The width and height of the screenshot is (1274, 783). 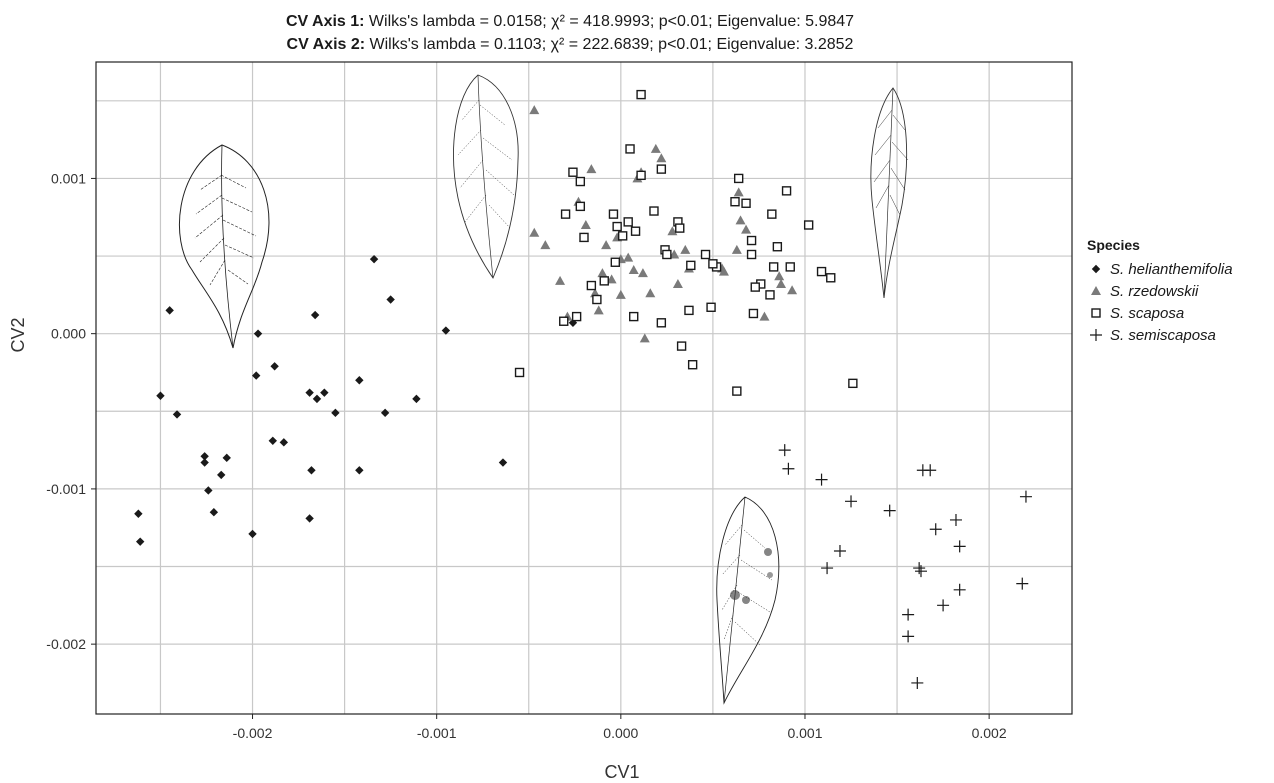 I want to click on legend-label-2: S. rzedowskii, so click(x=1154, y=291).